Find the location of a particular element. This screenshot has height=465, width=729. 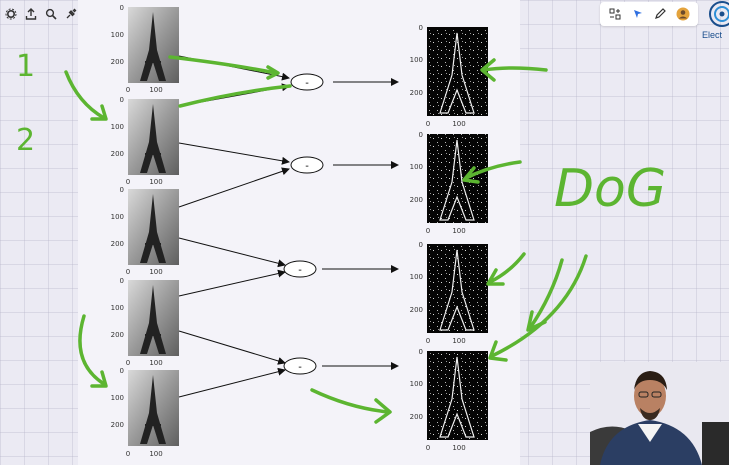

gear-icon is located at coordinates (11, 14).